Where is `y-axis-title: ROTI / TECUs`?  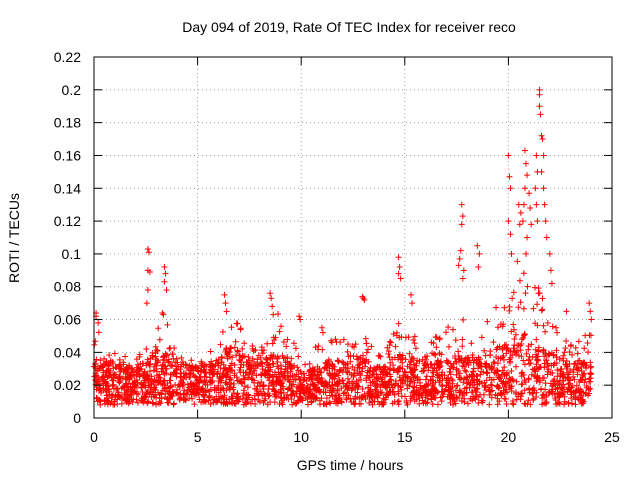 y-axis-title: ROTI / TECUs is located at coordinates (14, 238).